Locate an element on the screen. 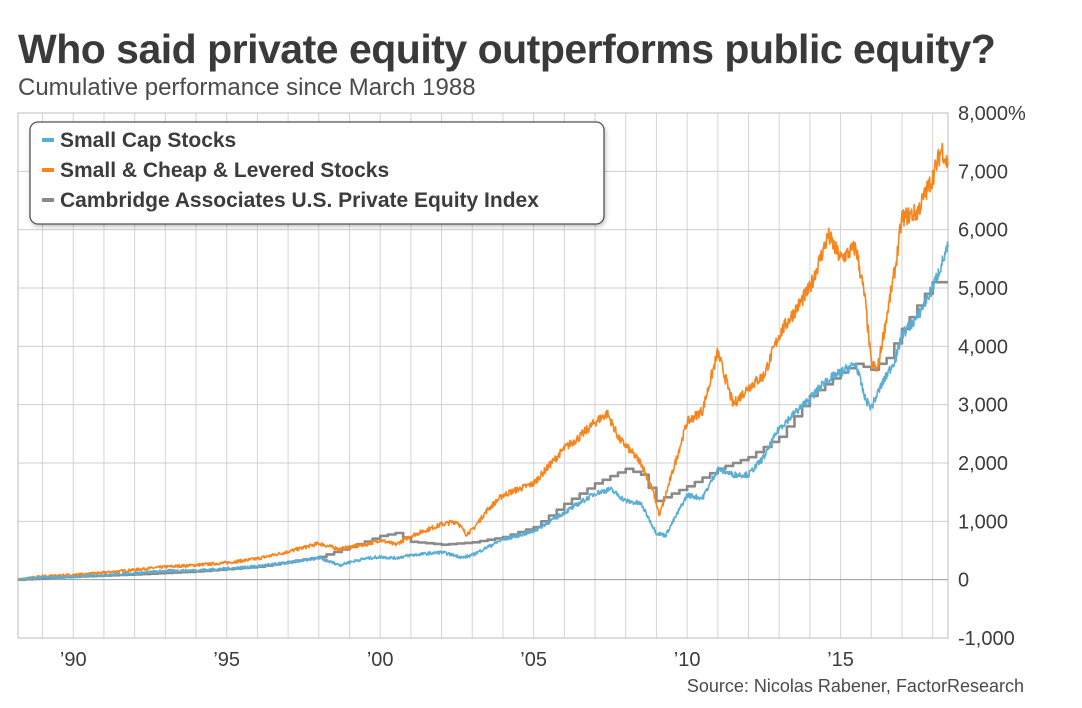 Image resolution: width=1082 pixels, height=708 pixels. source-note: Source: Nicolas Rabener, FactorResearch is located at coordinates (855, 686).